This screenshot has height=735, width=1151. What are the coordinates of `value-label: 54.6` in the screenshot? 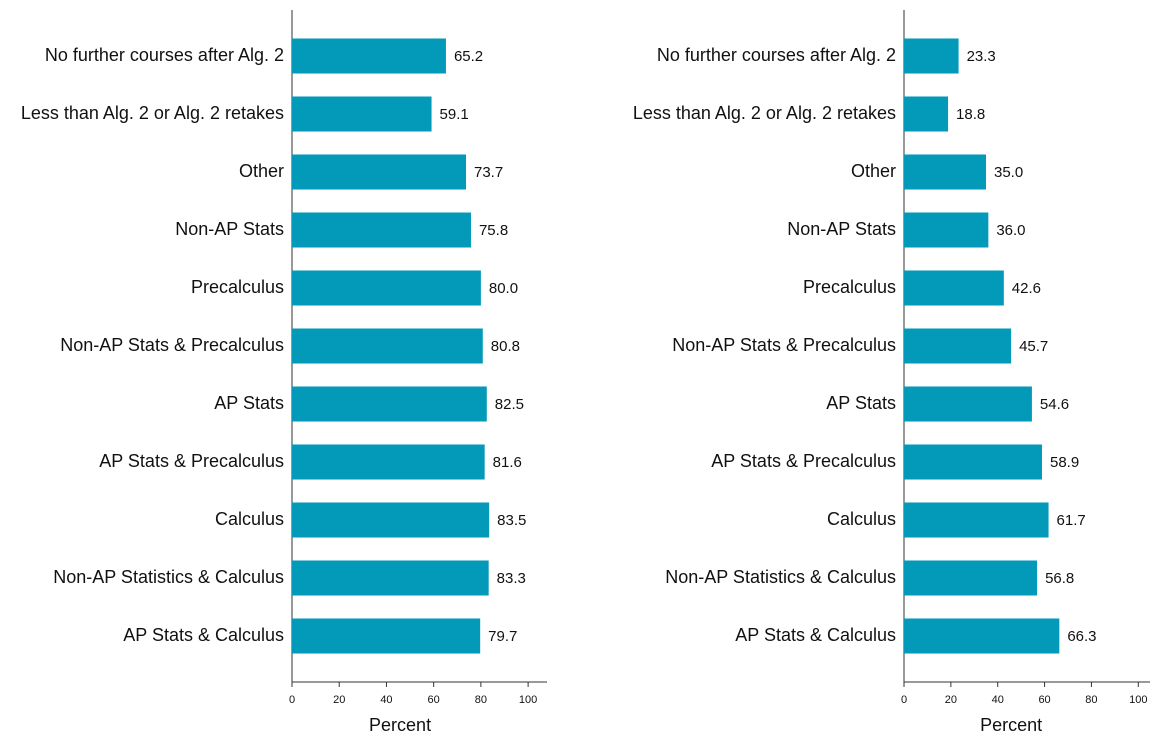 It's located at (1054, 404).